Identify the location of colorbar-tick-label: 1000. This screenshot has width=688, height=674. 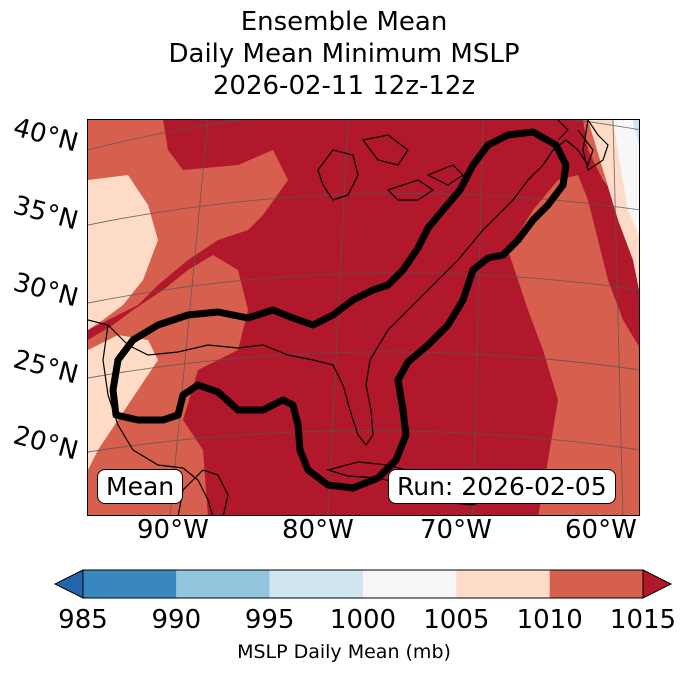
(363, 620).